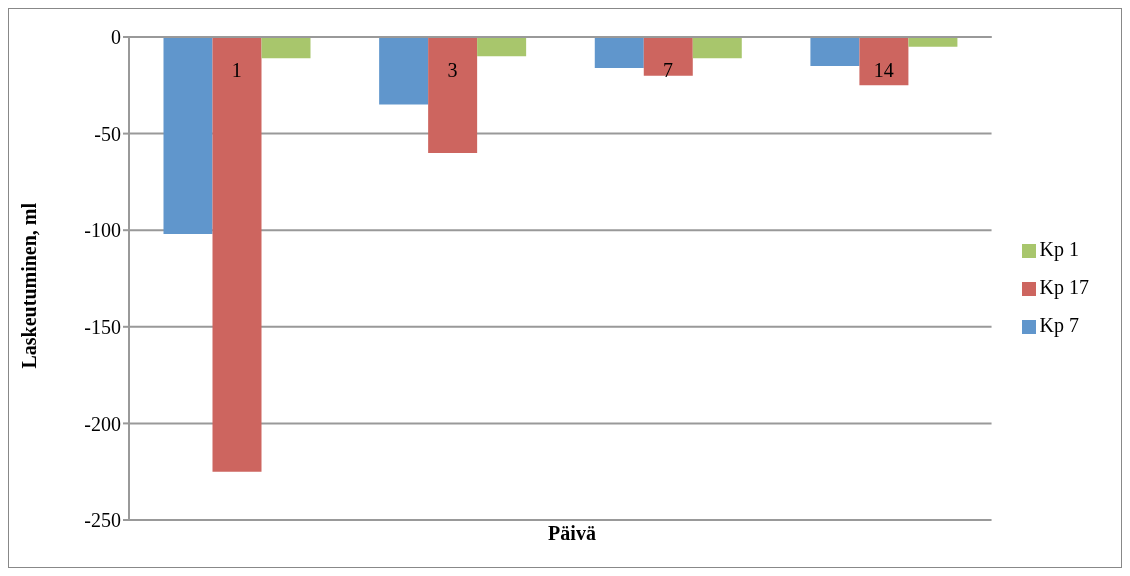  Describe the element at coordinates (29, 285) in the screenshot. I see `y-axis-title: Laskeutuminen, ml` at that location.